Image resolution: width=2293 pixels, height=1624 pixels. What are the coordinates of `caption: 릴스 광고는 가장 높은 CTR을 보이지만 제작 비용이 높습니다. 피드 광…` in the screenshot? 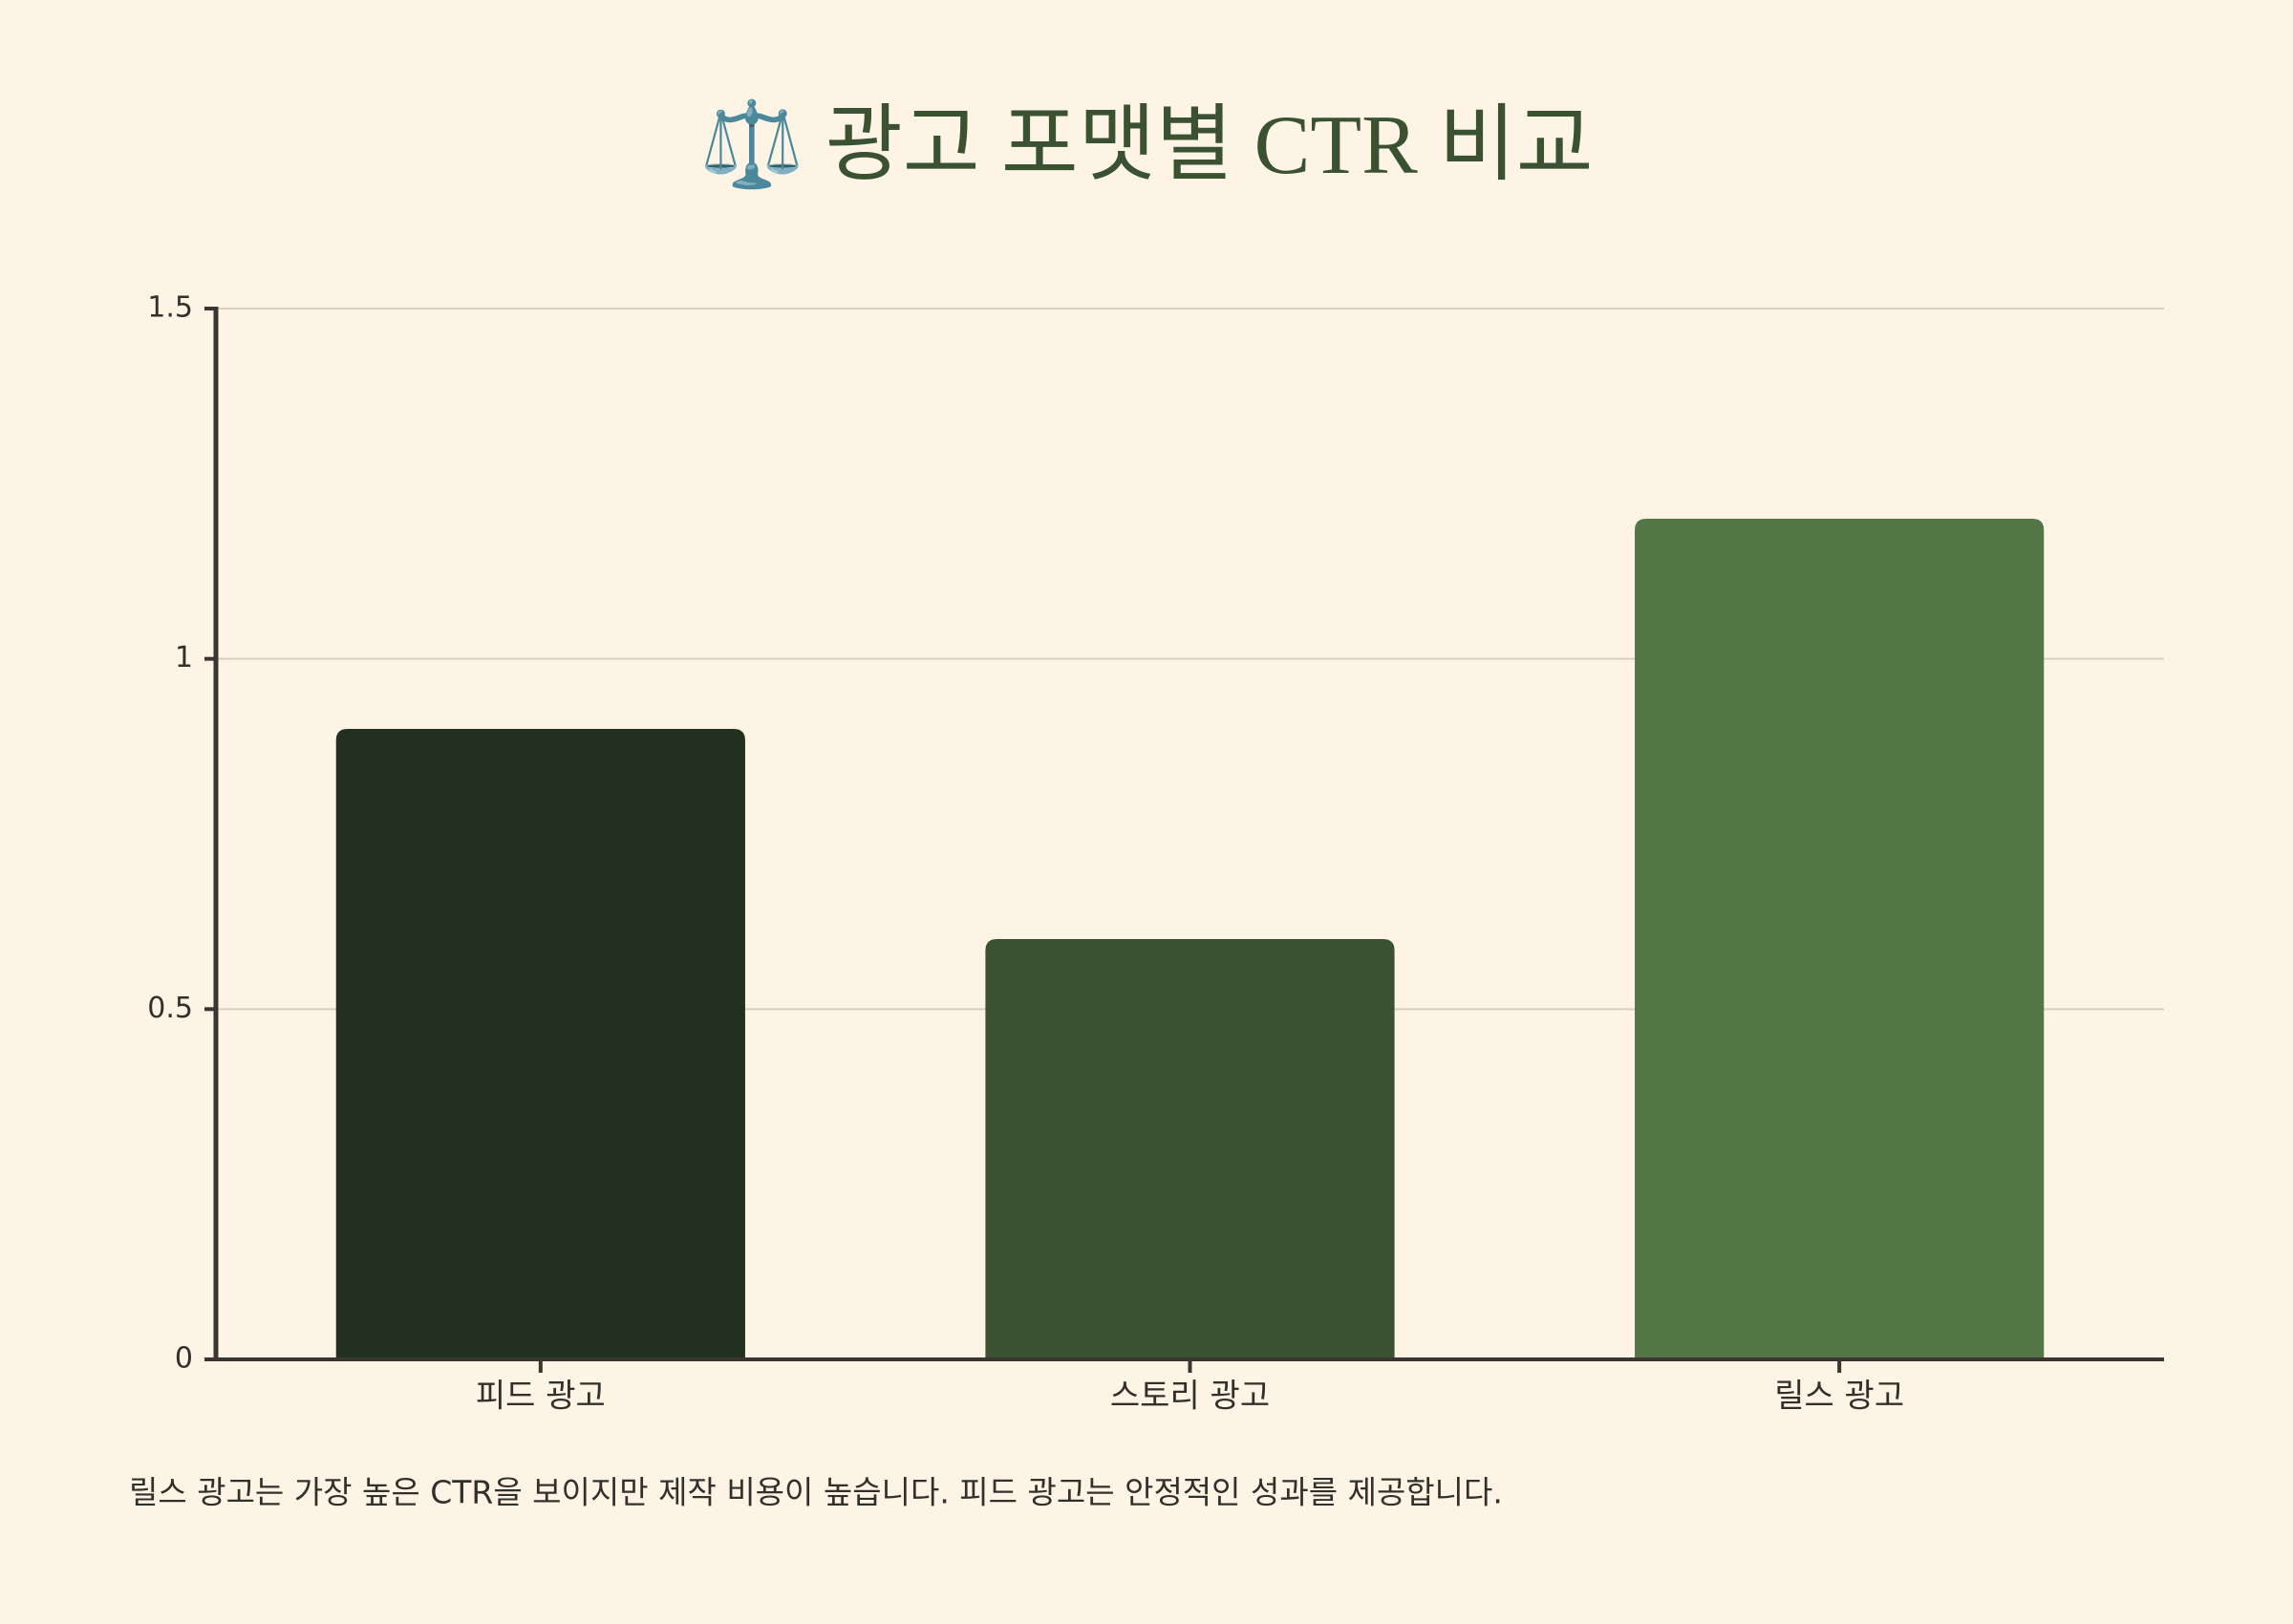 It's located at (816, 1493).